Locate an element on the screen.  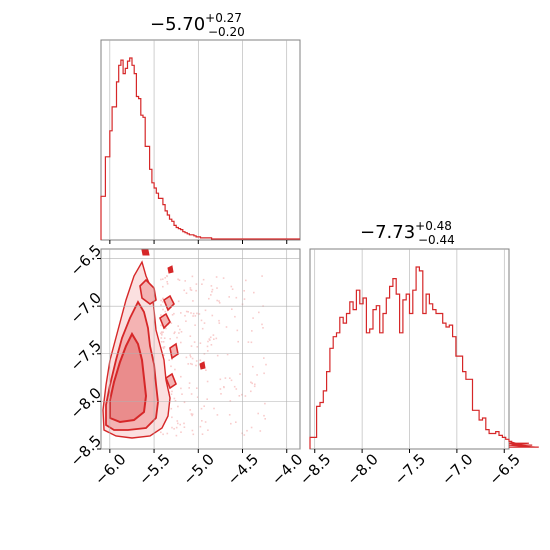
x-tick-label: −7.0 is located at coordinates (457, 469).